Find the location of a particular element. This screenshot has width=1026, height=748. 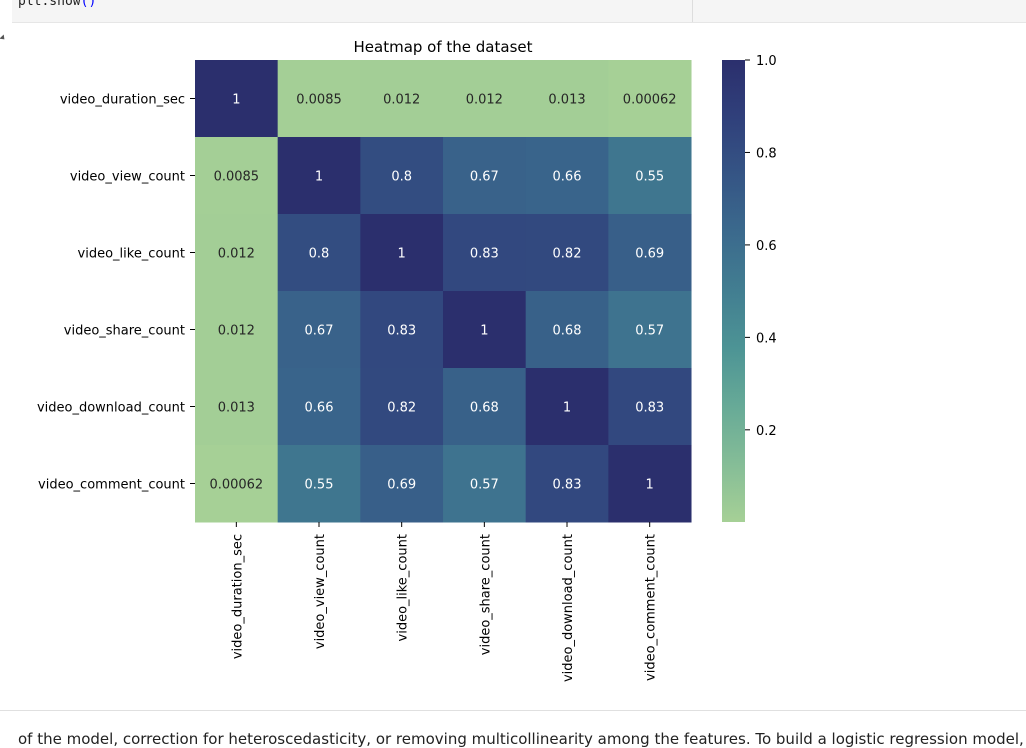

cell-annotation-4-2: 0.82 is located at coordinates (401, 408).